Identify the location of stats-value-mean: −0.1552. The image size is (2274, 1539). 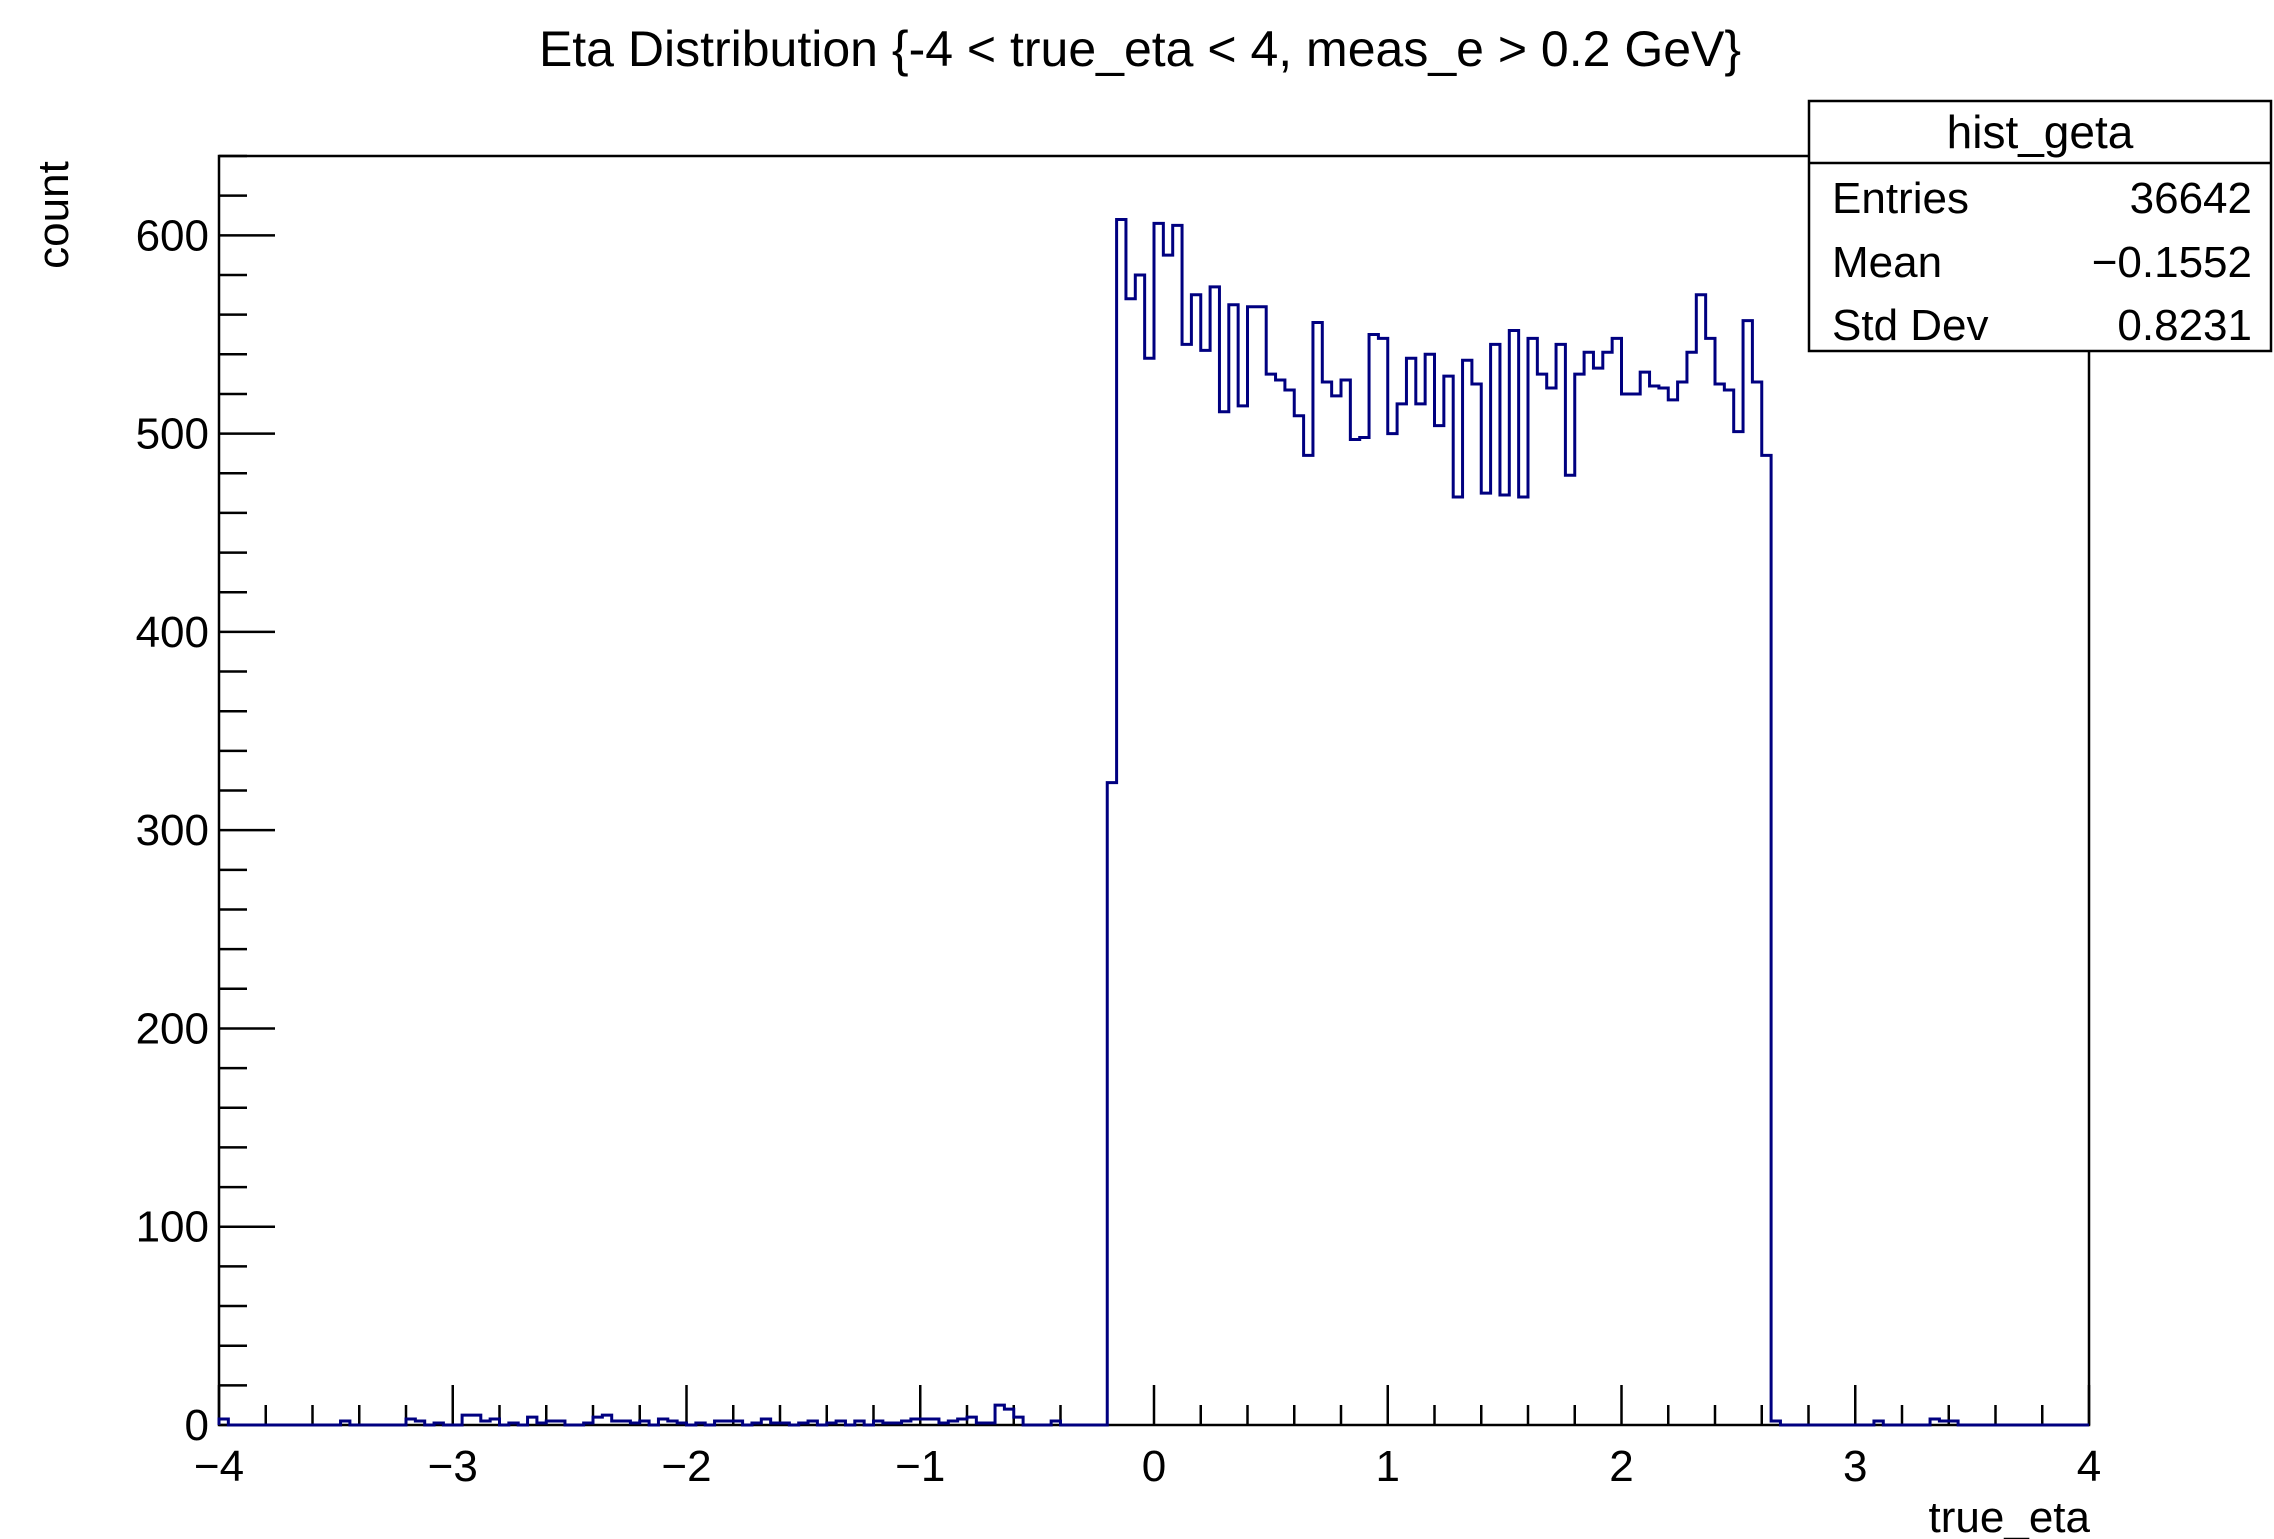
(2172, 262).